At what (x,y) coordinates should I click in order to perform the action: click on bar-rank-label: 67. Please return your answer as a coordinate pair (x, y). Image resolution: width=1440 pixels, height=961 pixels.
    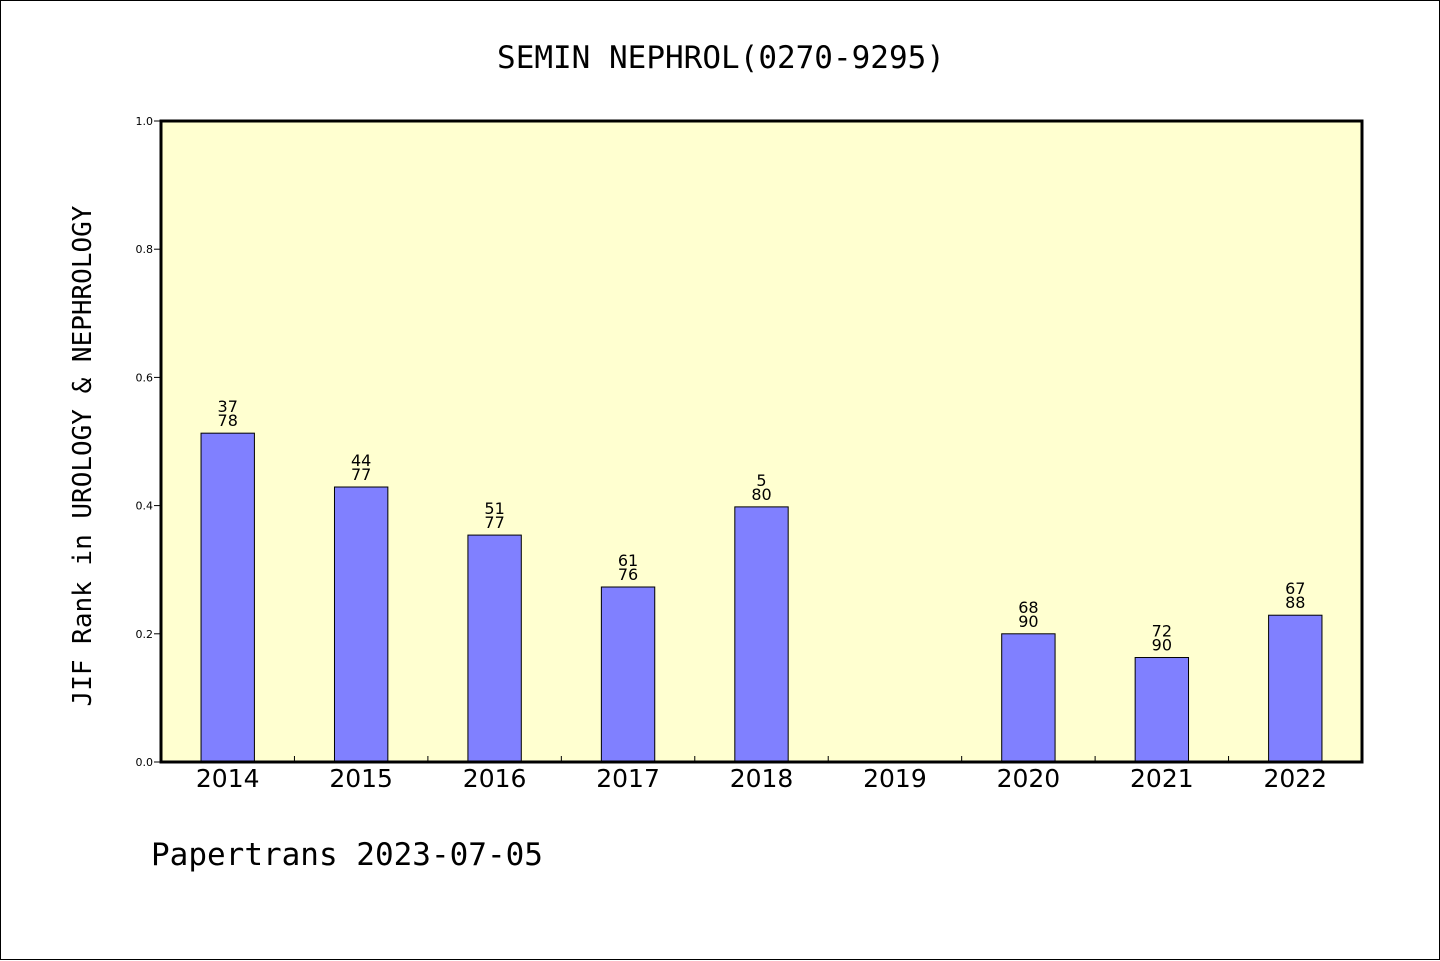
    Looking at the image, I should click on (1295, 588).